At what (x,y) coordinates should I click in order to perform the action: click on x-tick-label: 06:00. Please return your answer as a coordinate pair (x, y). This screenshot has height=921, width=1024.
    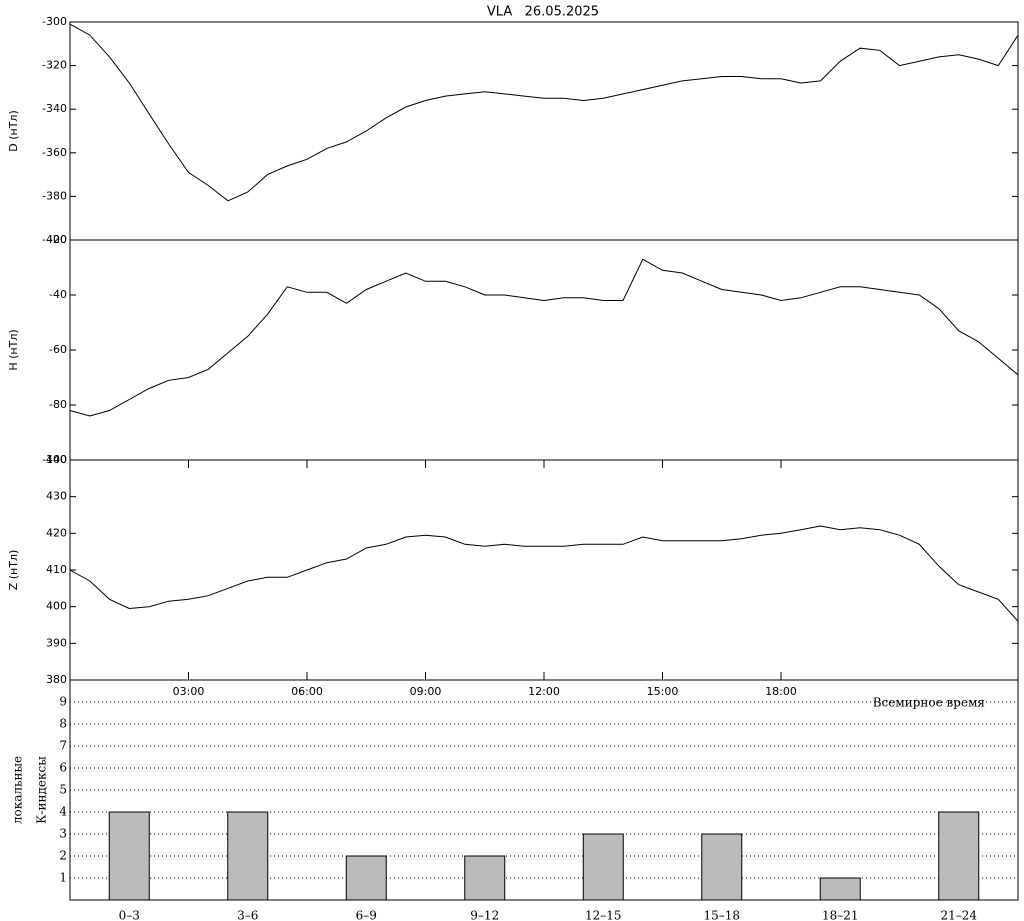
    Looking at the image, I should click on (307, 691).